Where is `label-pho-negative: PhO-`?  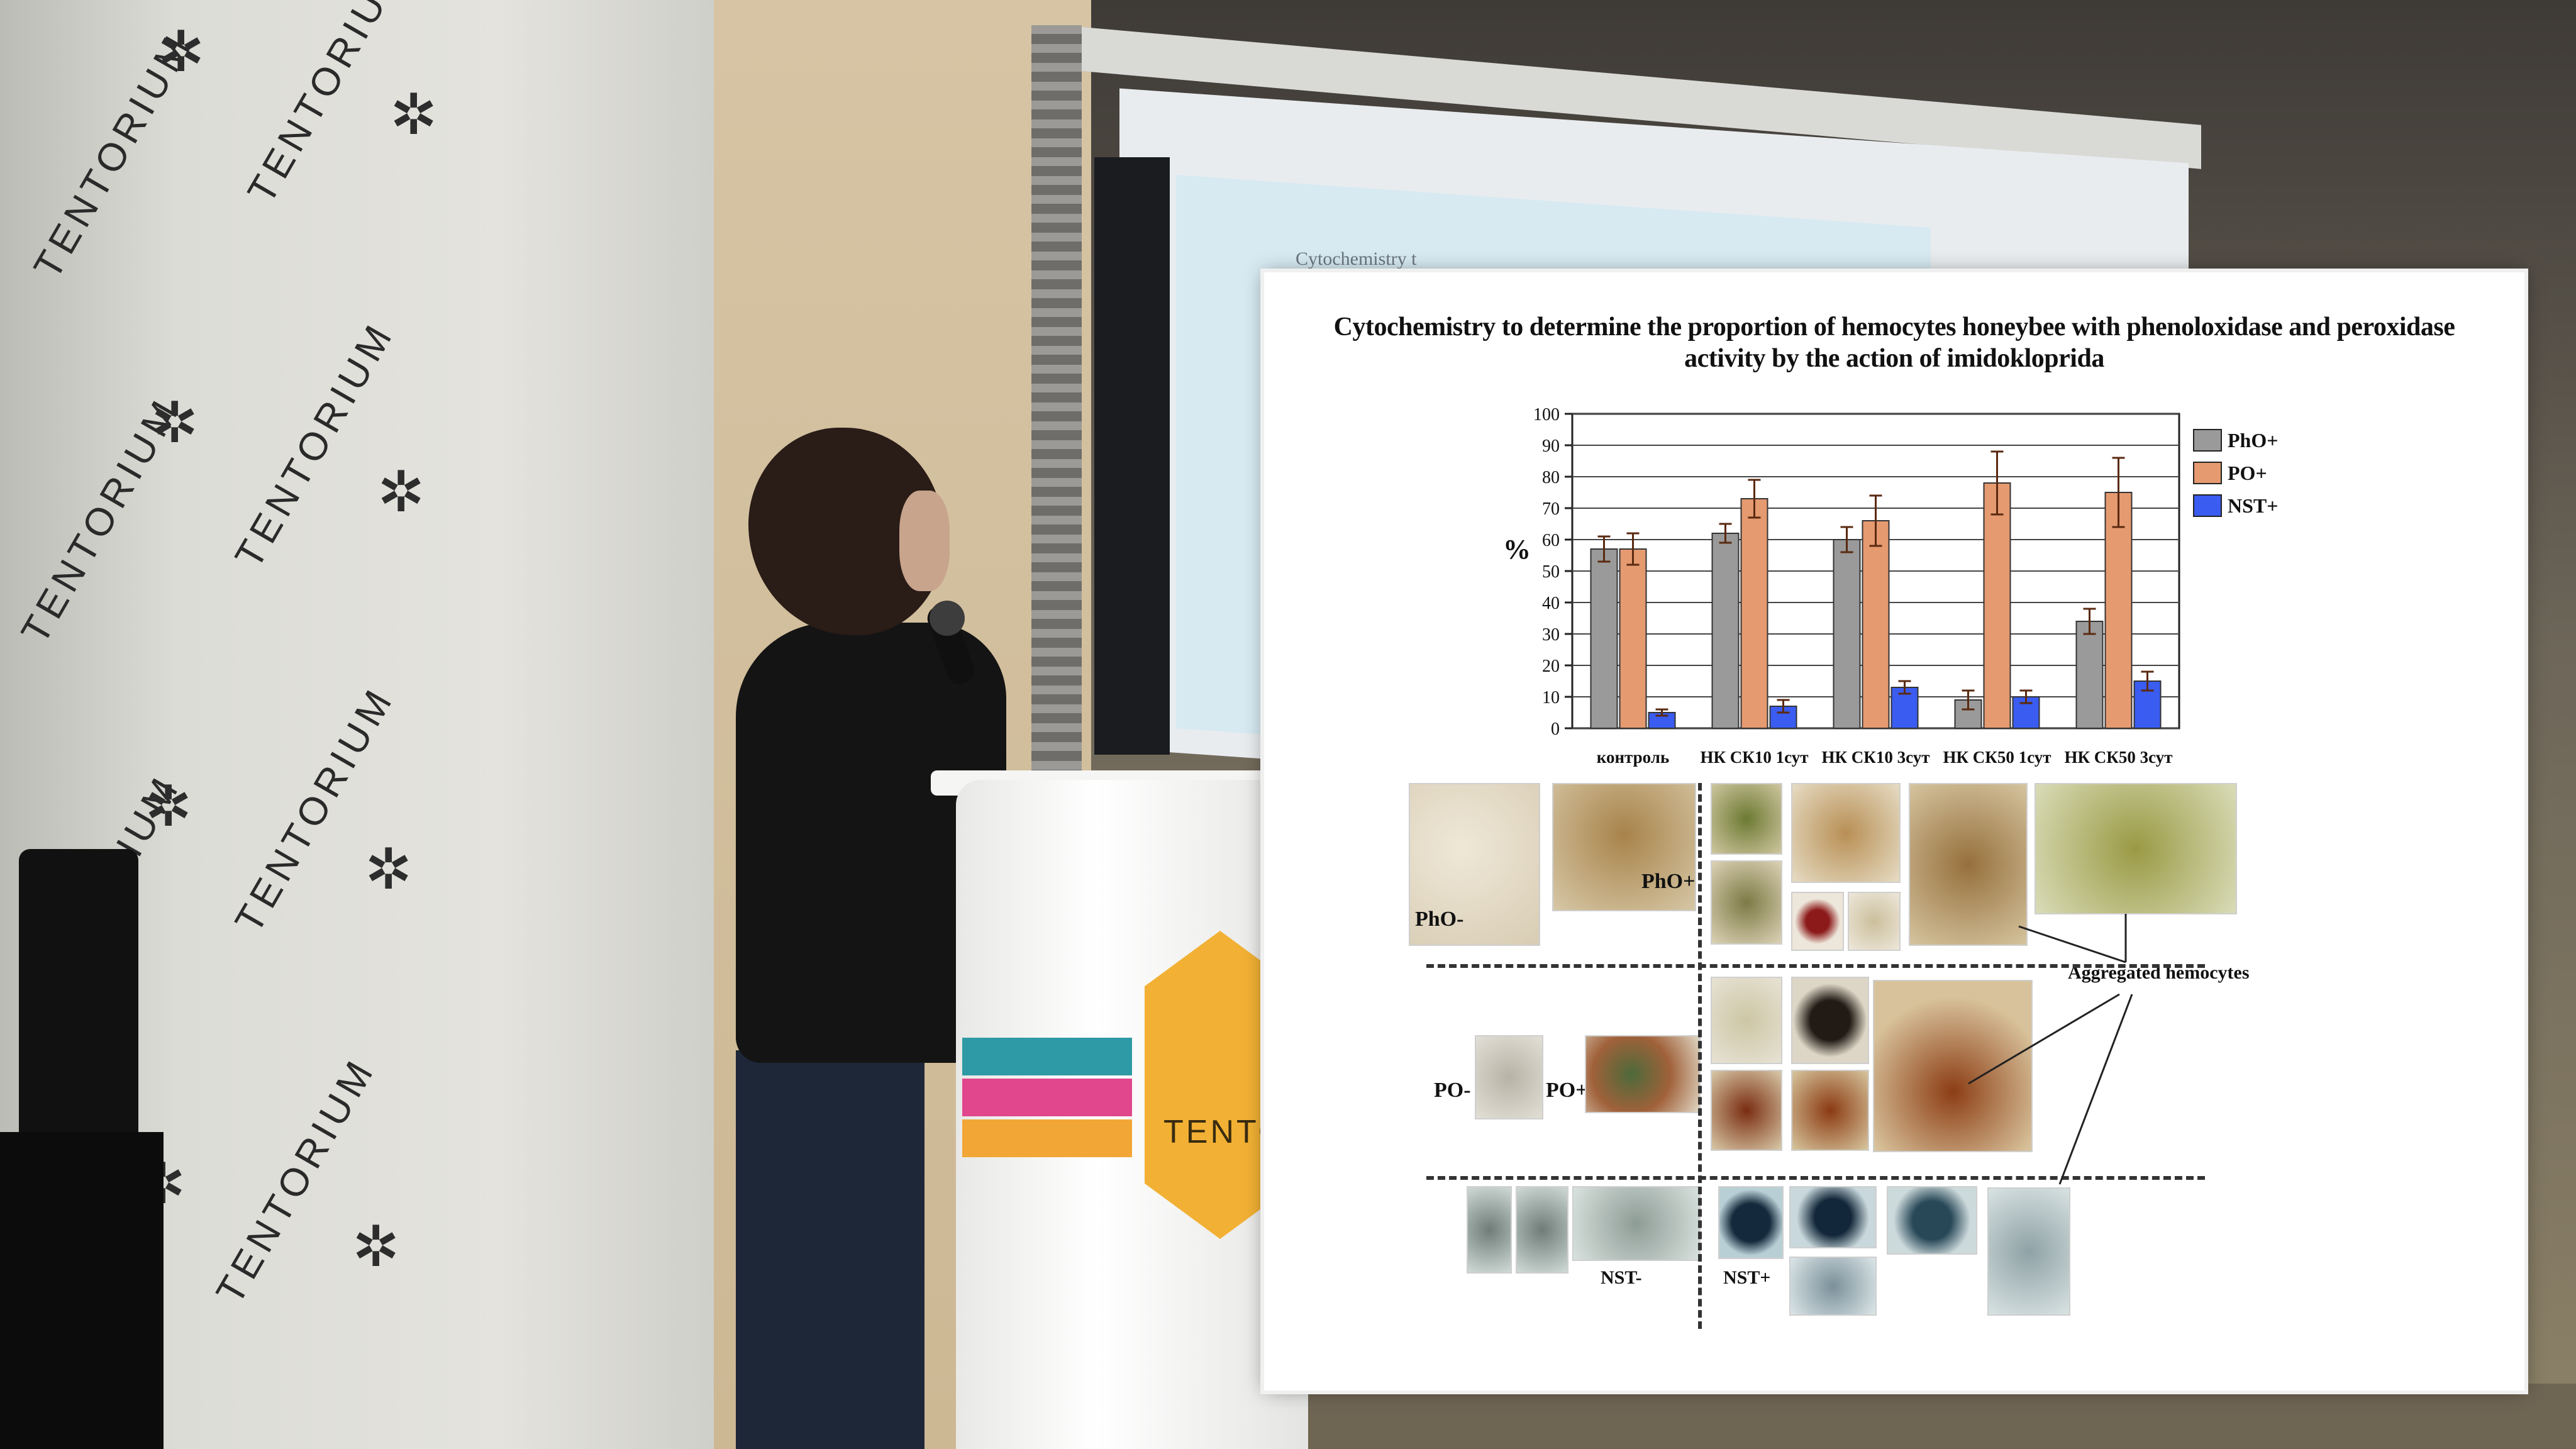 label-pho-negative: PhO- is located at coordinates (1439, 919).